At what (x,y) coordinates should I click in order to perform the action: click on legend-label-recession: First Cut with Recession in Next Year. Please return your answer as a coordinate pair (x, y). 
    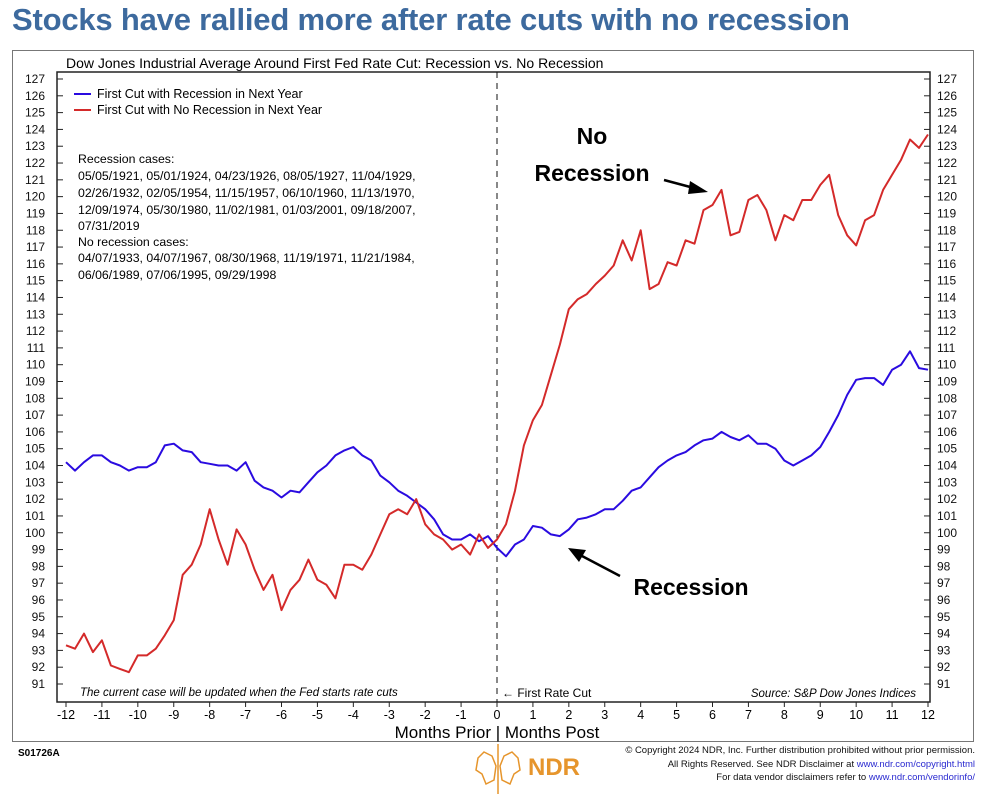
    Looking at the image, I should click on (200, 94).